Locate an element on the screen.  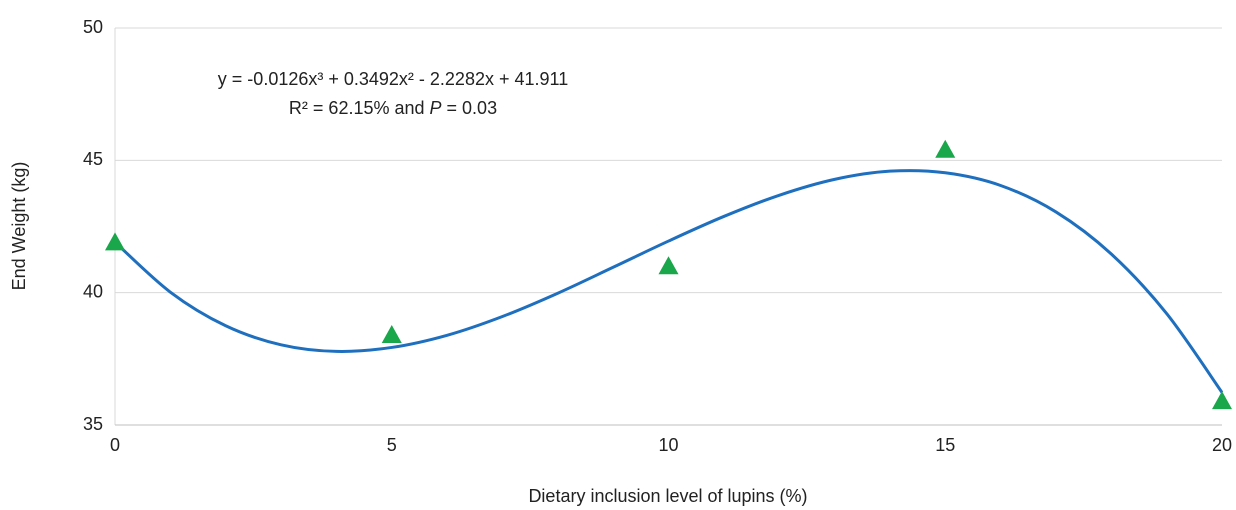
x-tick-label: 15 is located at coordinates (945, 445).